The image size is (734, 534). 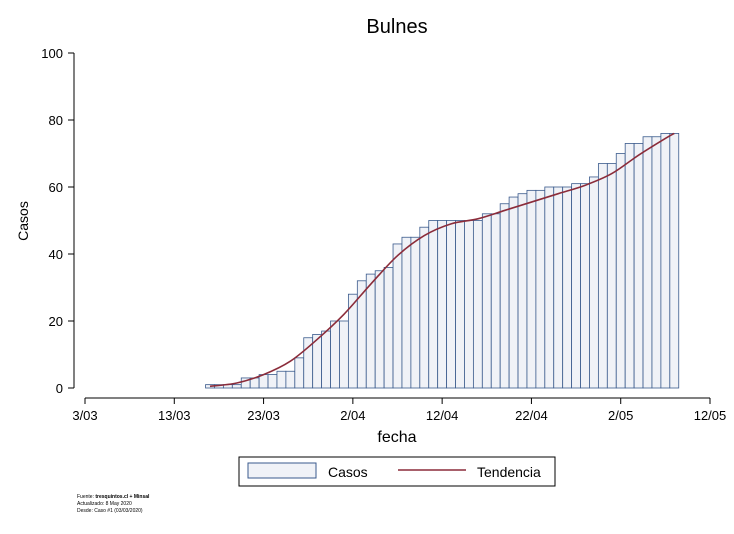 I want to click on x-tick-label: 13/03, so click(x=174, y=415).